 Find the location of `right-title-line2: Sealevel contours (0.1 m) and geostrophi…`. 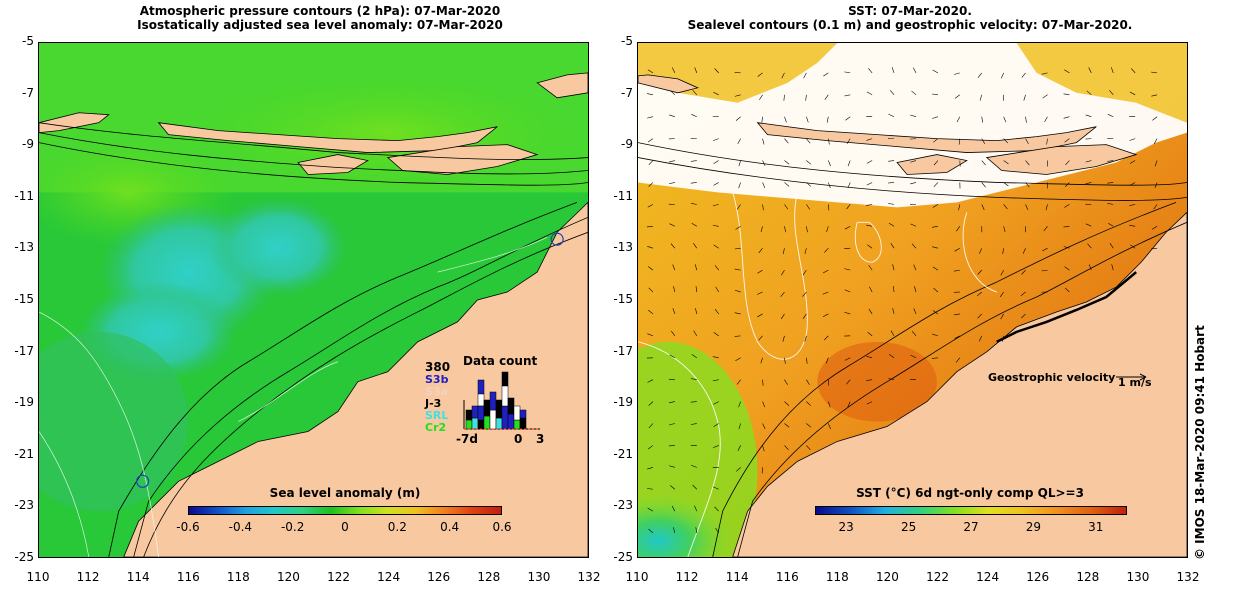

right-title-line2: Sealevel contours (0.1 m) and geostrophi… is located at coordinates (910, 25).